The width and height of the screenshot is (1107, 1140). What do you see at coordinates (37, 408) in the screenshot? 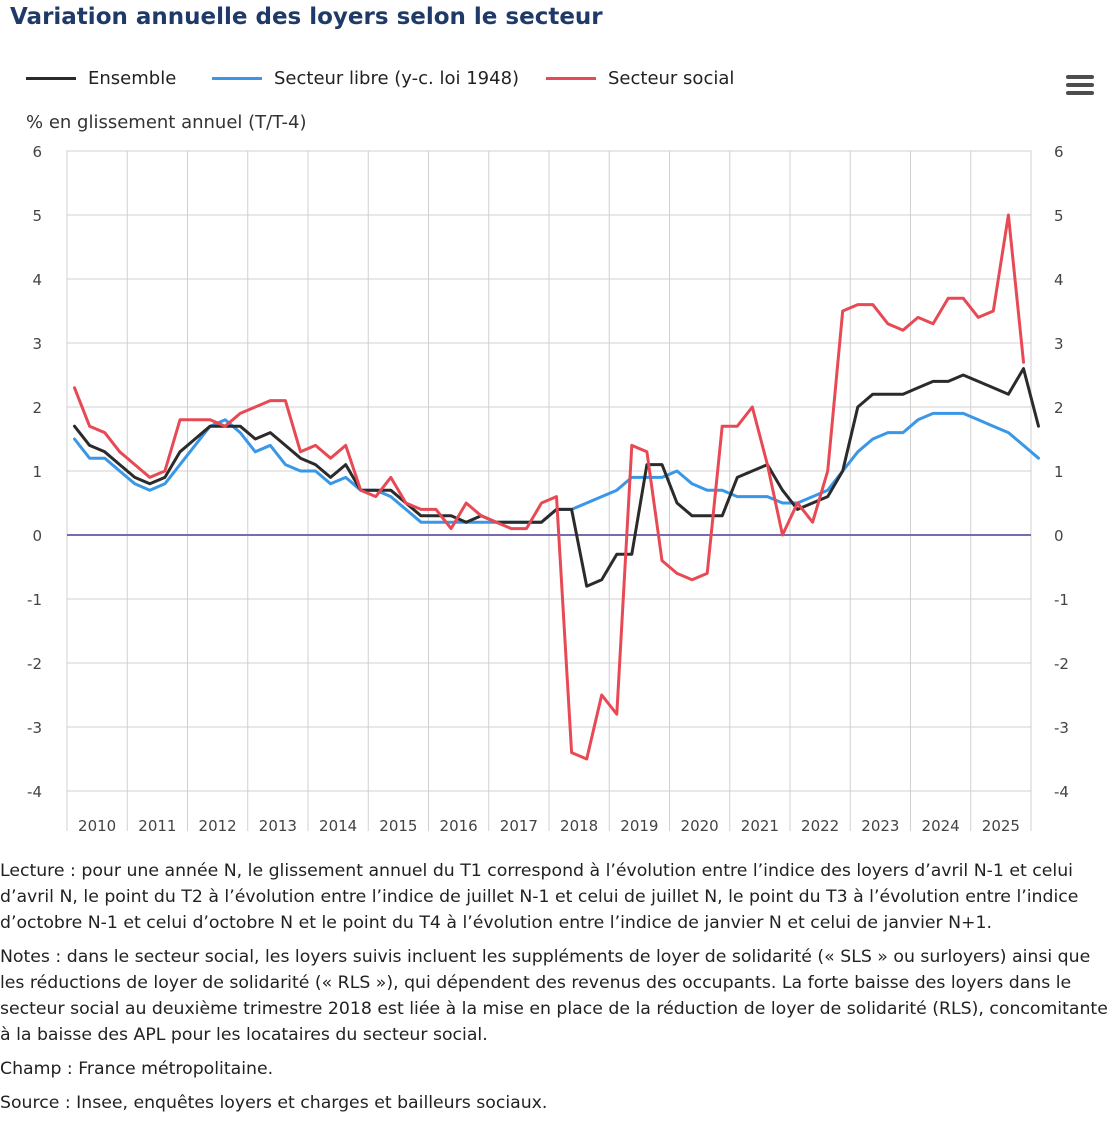
I see `y-tick-label-left: 2` at bounding box center [37, 408].